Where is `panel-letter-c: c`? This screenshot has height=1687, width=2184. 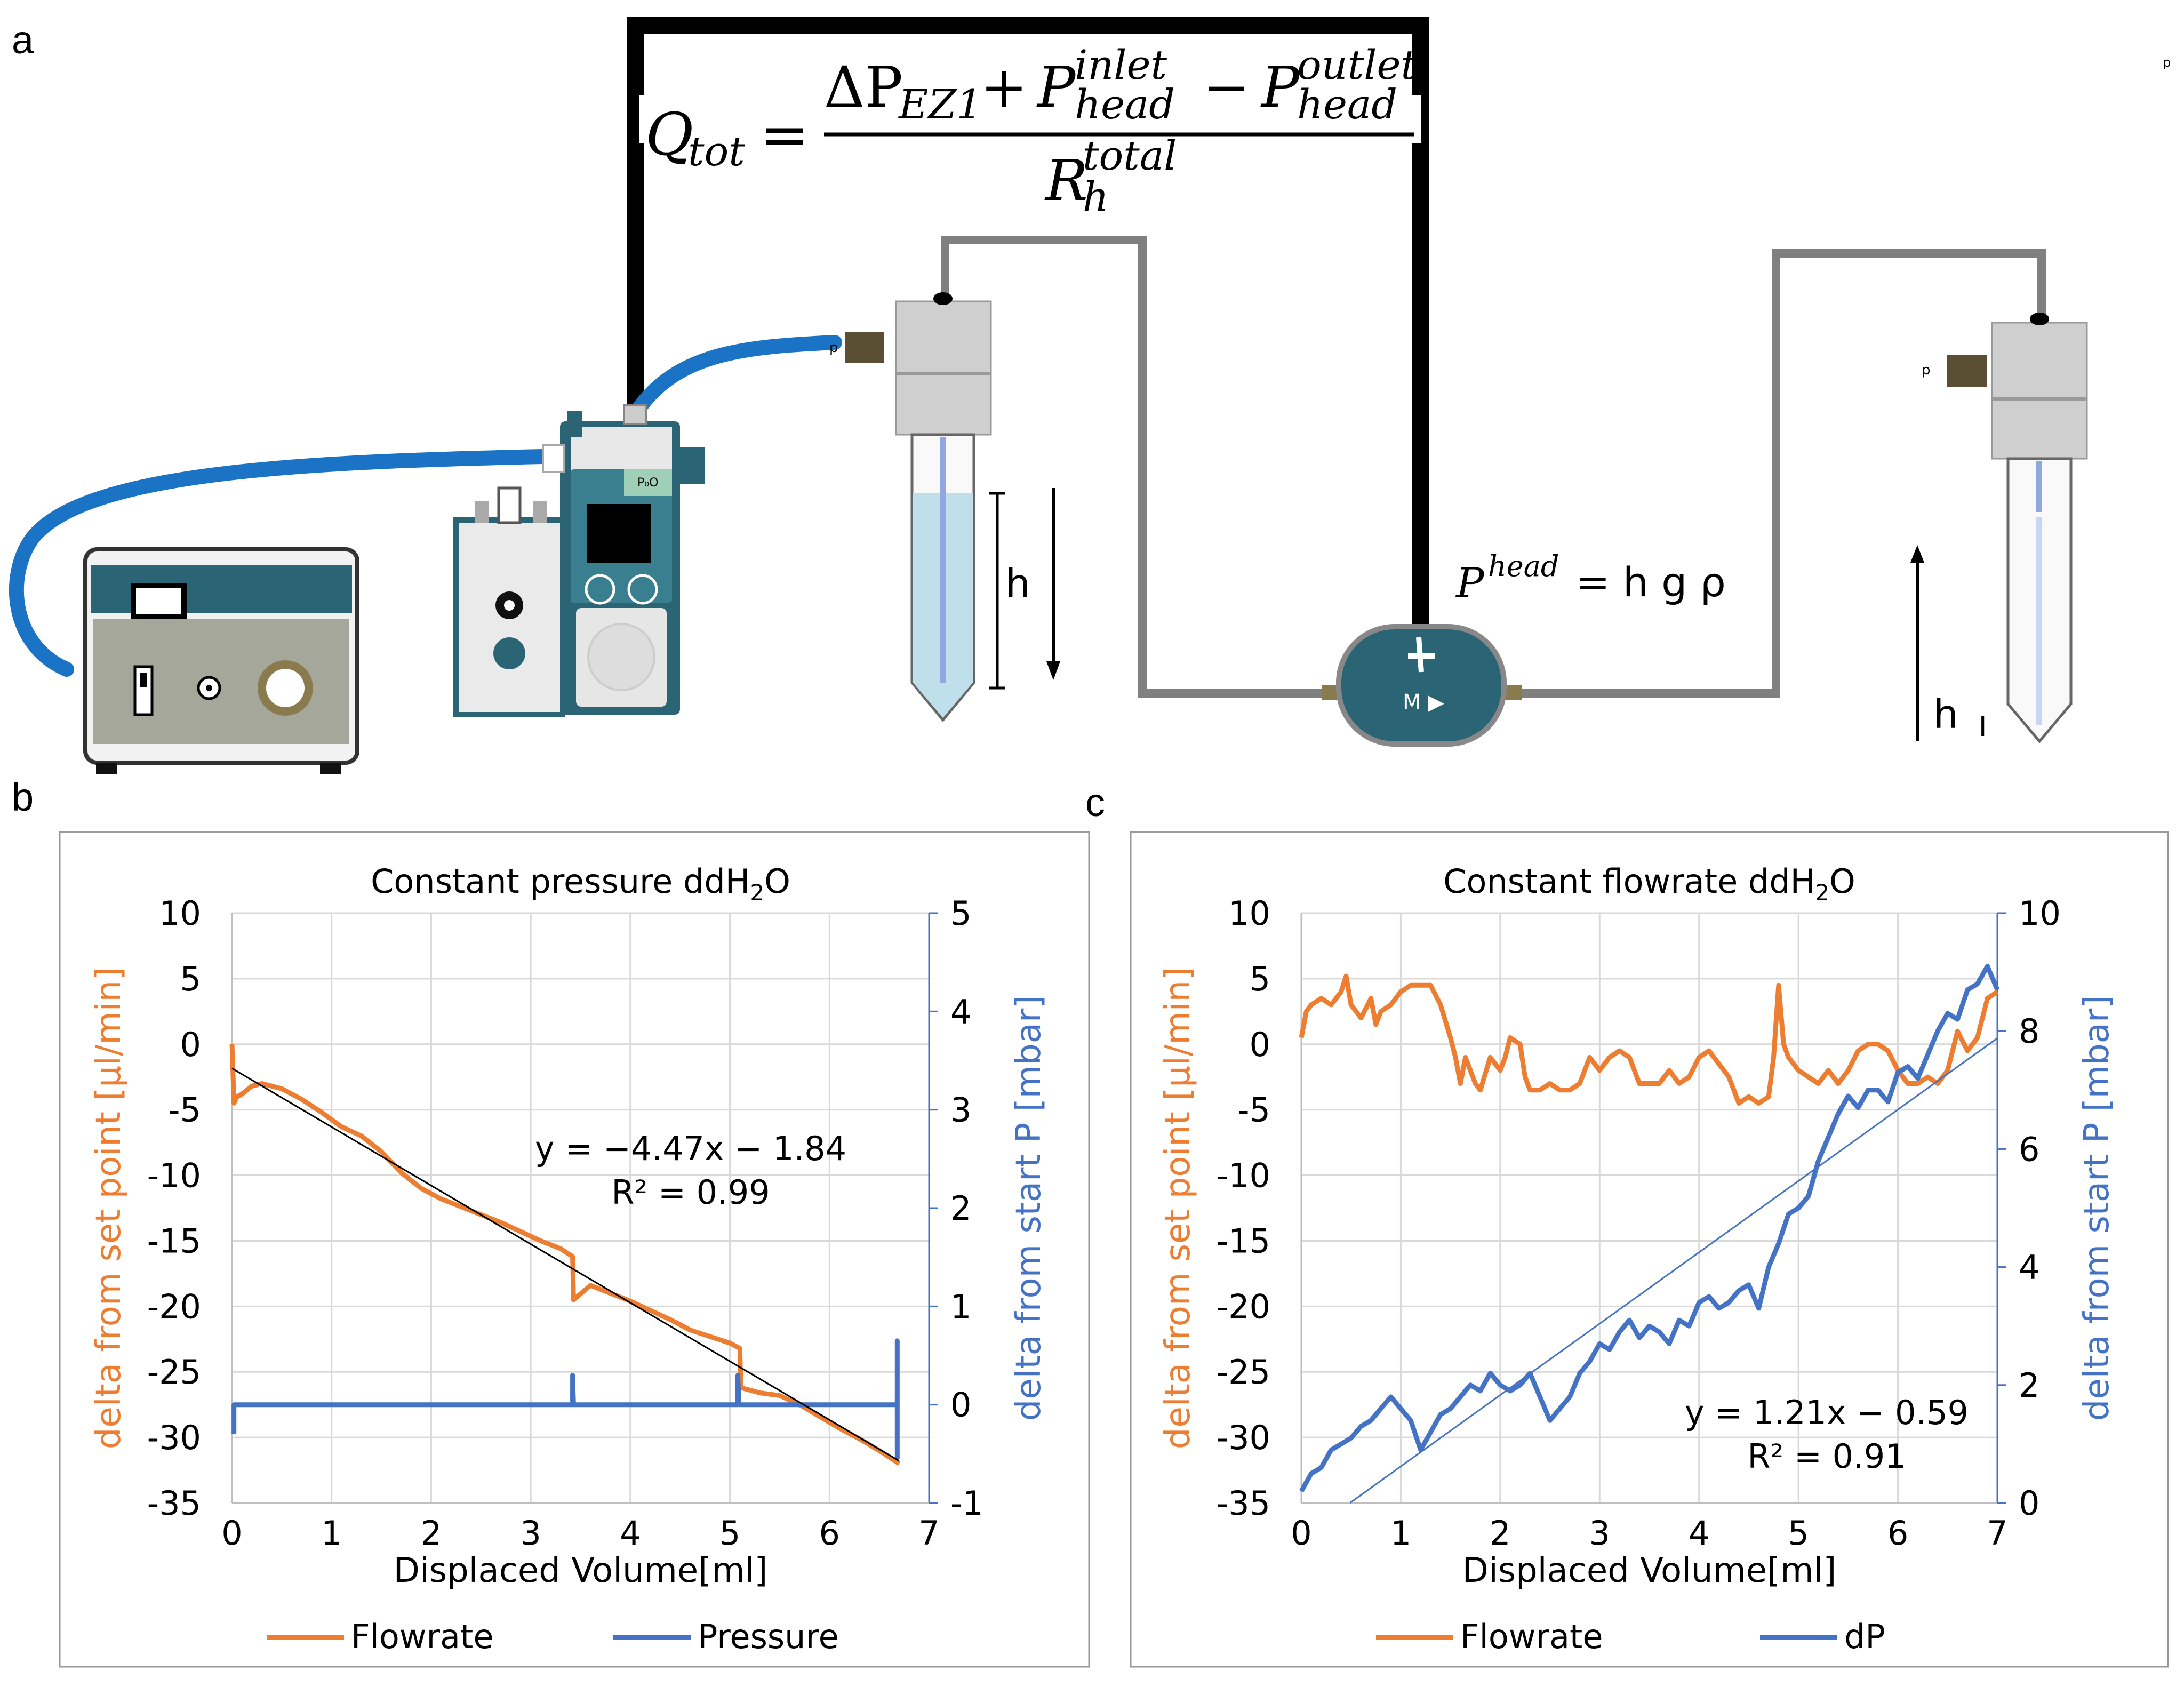 panel-letter-c: c is located at coordinates (1095, 802).